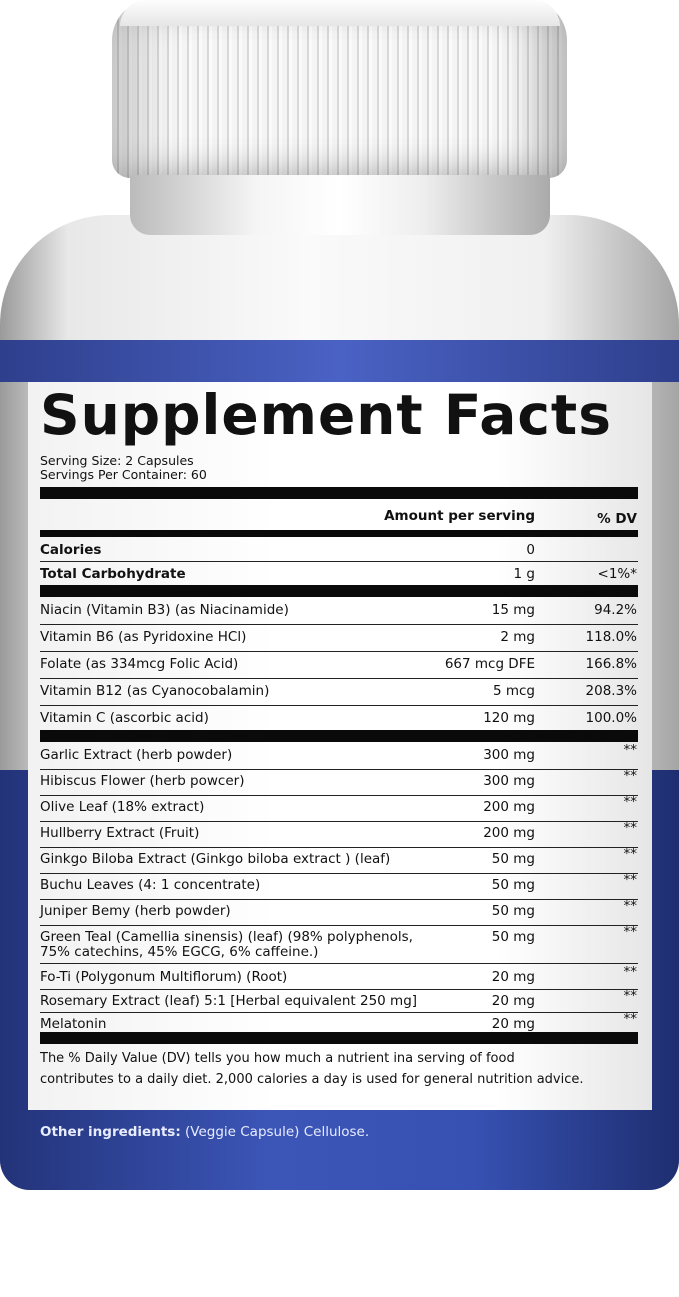 The width and height of the screenshot is (679, 1297). I want to click on row-name: Fo-Ti (Polygonum Multiflorum) (Root), so click(164, 977).